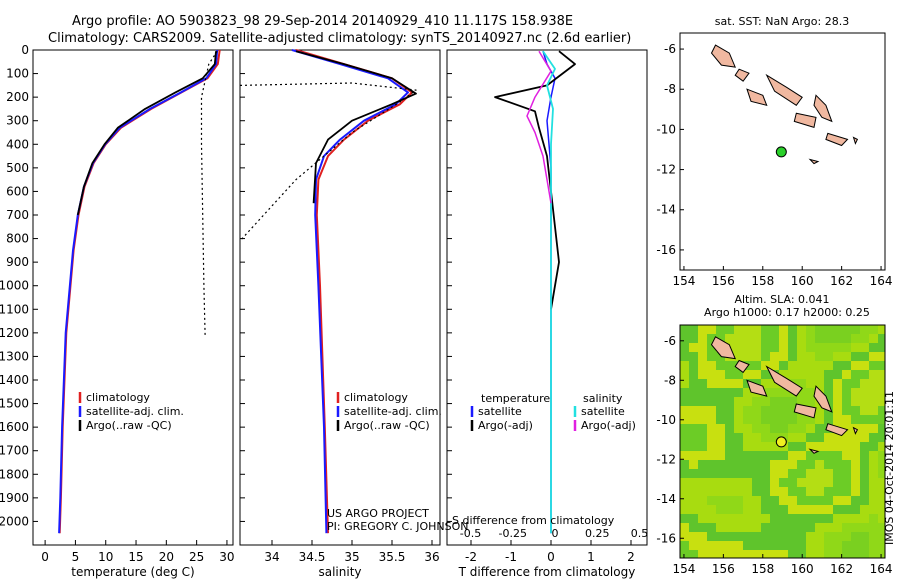 This screenshot has height=580, width=900. Describe the element at coordinates (226, 557) in the screenshot. I see `x-tick-label: 30` at that location.